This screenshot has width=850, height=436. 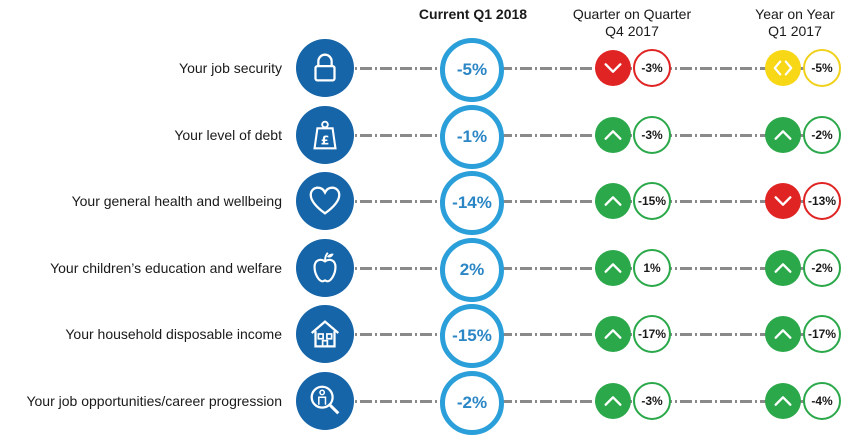 I want to click on pound-weight-icon: £, so click(x=325, y=134).